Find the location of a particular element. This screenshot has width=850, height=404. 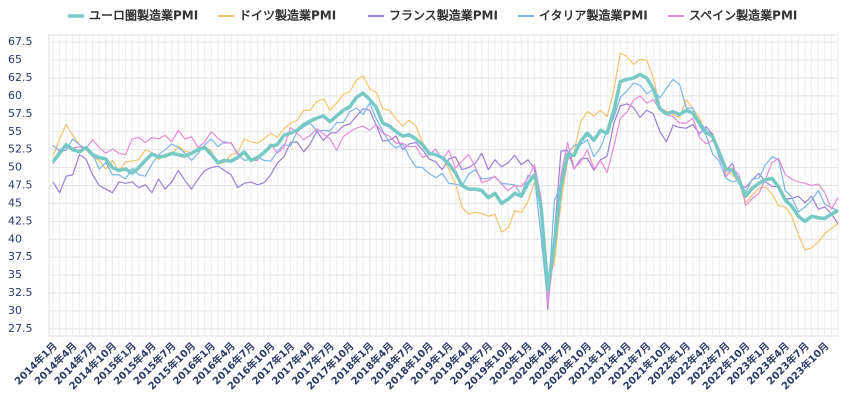

y-tick-label: 62.5 is located at coordinates (20, 77).